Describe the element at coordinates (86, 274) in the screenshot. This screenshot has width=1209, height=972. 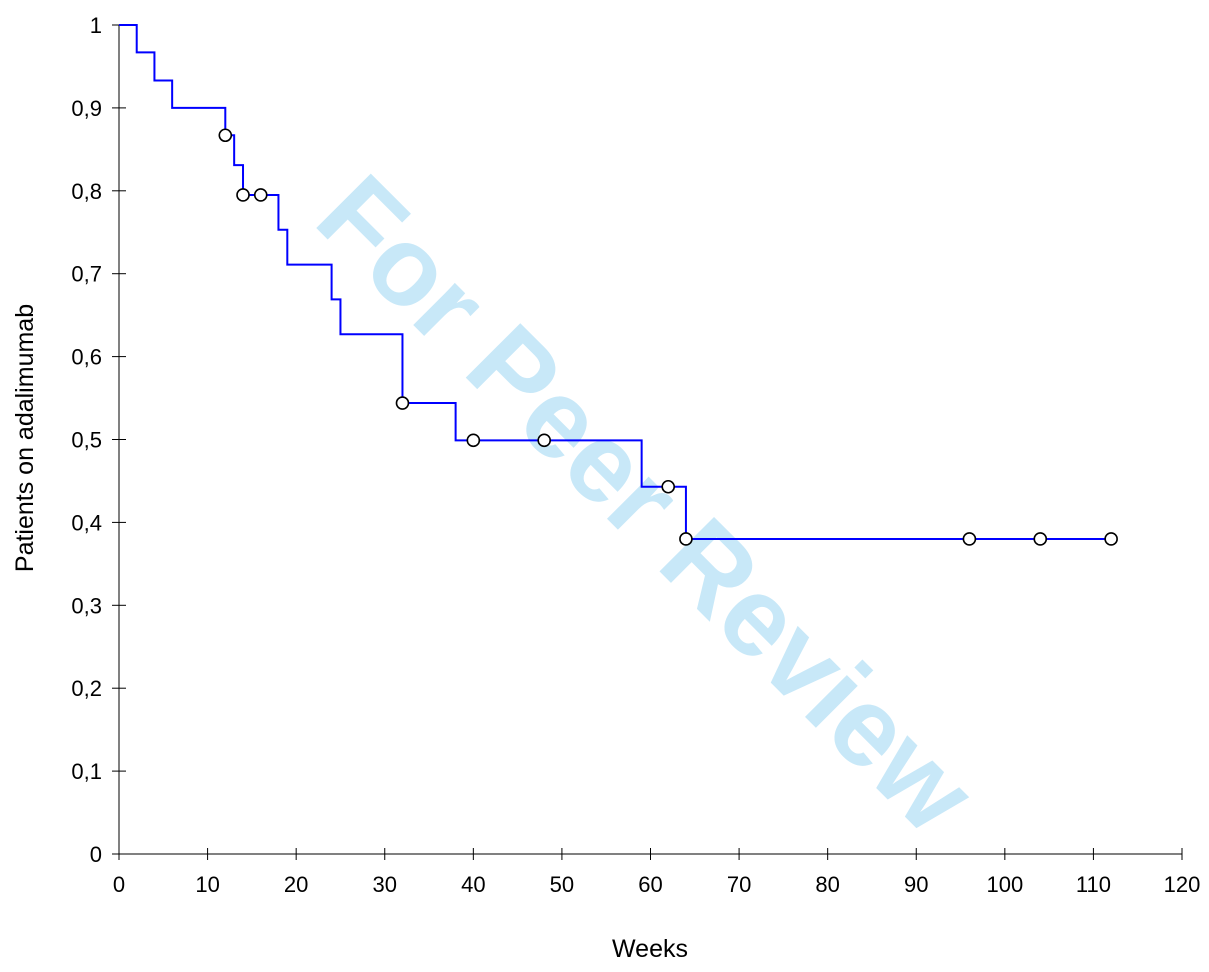
I see `y-tick-label: 0,7` at that location.